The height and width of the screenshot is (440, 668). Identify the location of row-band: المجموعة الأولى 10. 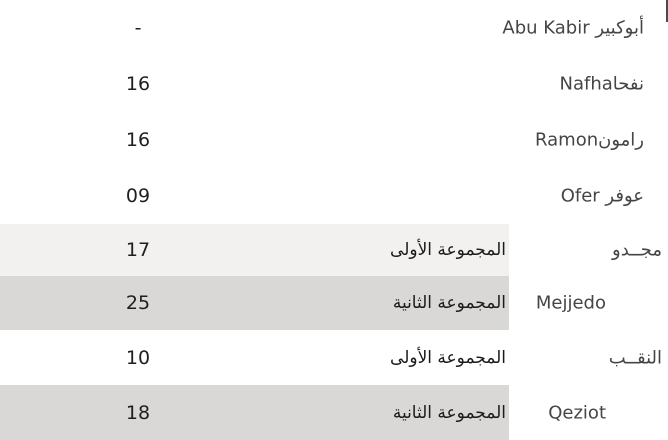
(254, 357).